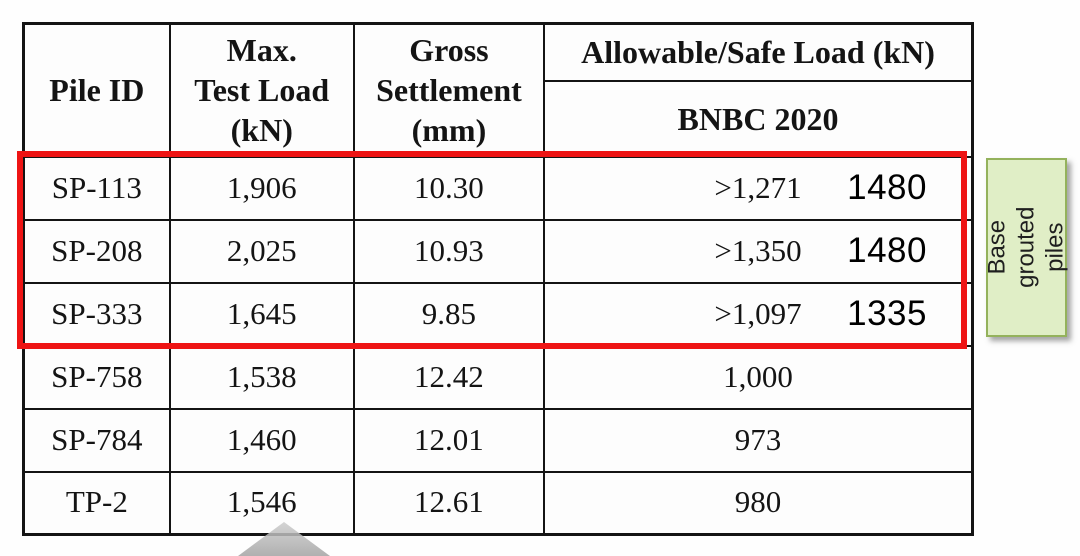 The width and height of the screenshot is (1080, 556). I want to click on bnbc-load-value: 1,000, so click(758, 376).